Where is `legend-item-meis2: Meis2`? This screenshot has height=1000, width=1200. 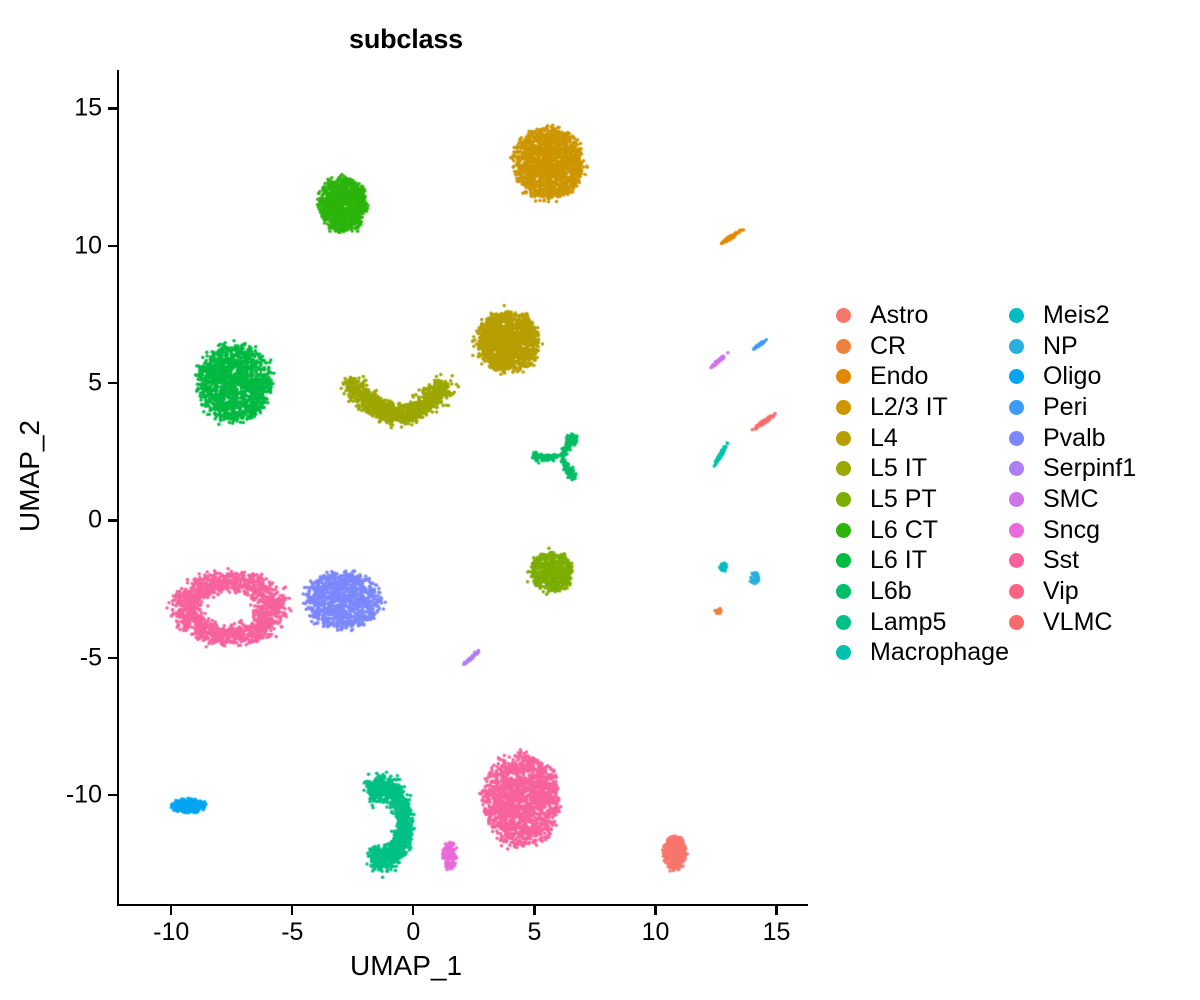
legend-item-meis2: Meis2 is located at coordinates (1104, 315).